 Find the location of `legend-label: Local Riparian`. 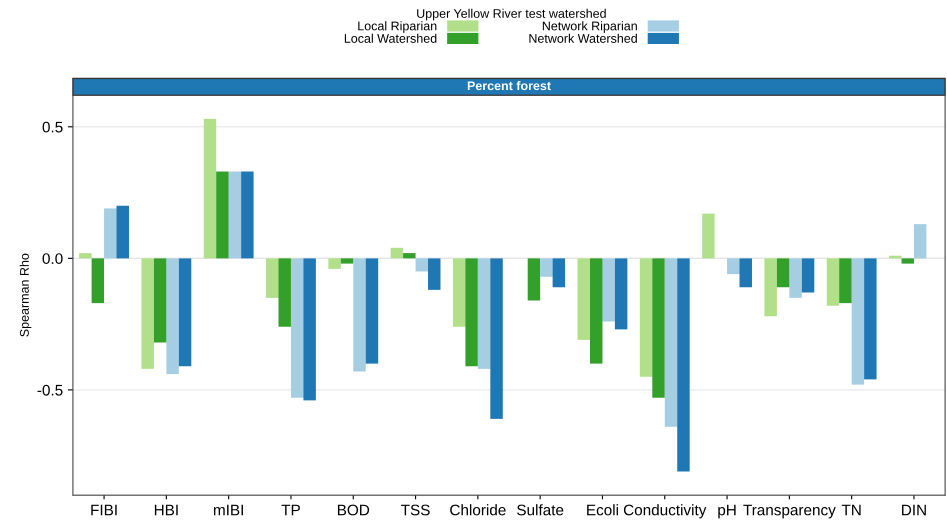

legend-label: Local Riparian is located at coordinates (397, 27).